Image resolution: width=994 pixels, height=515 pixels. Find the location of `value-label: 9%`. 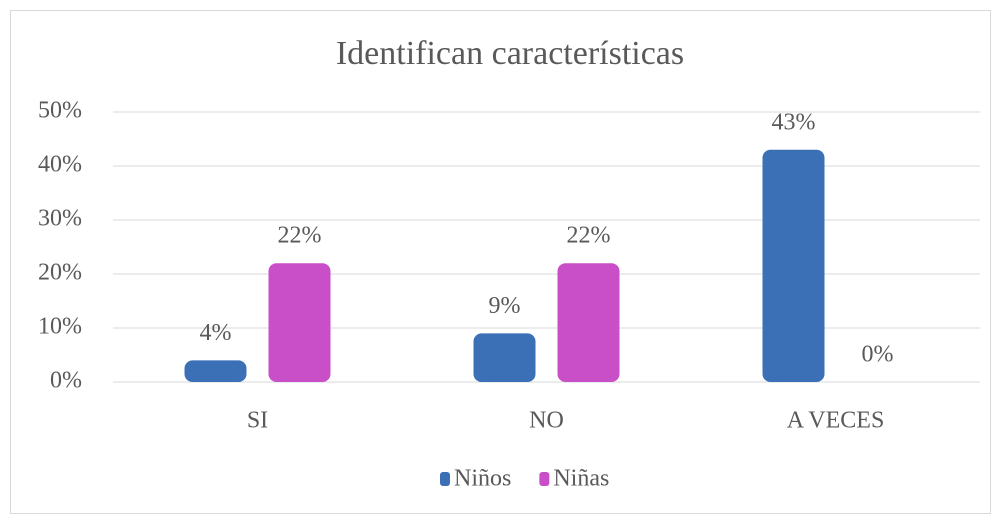

value-label: 9% is located at coordinates (505, 306).